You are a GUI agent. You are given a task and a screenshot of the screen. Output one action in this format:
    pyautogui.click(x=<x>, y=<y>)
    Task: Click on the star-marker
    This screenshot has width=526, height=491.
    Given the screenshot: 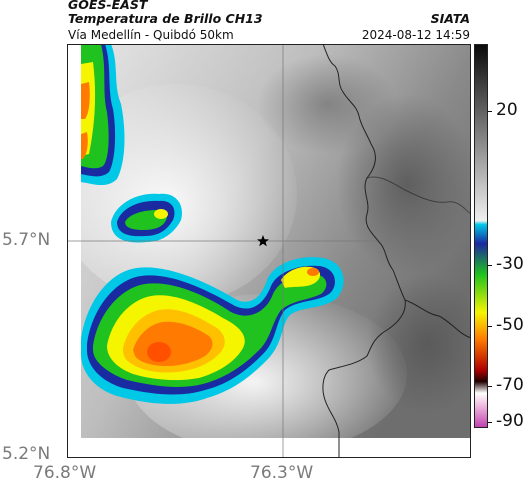 What is the action you would take?
    pyautogui.click(x=263, y=241)
    